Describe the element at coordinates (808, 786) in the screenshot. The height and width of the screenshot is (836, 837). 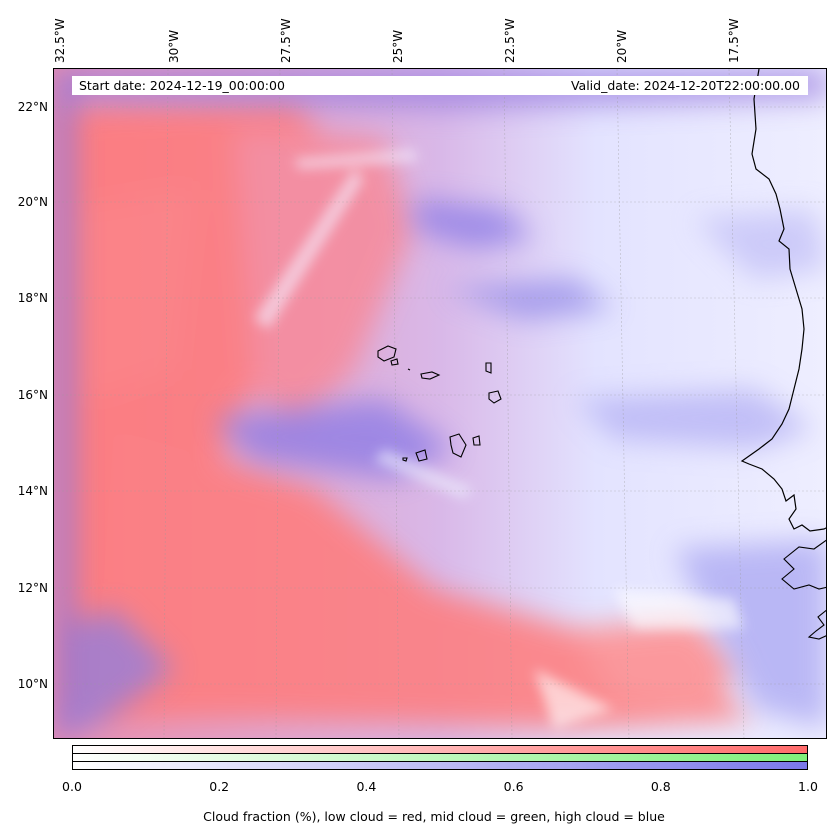
I see `colorbar-tick-label: 1.0` at that location.